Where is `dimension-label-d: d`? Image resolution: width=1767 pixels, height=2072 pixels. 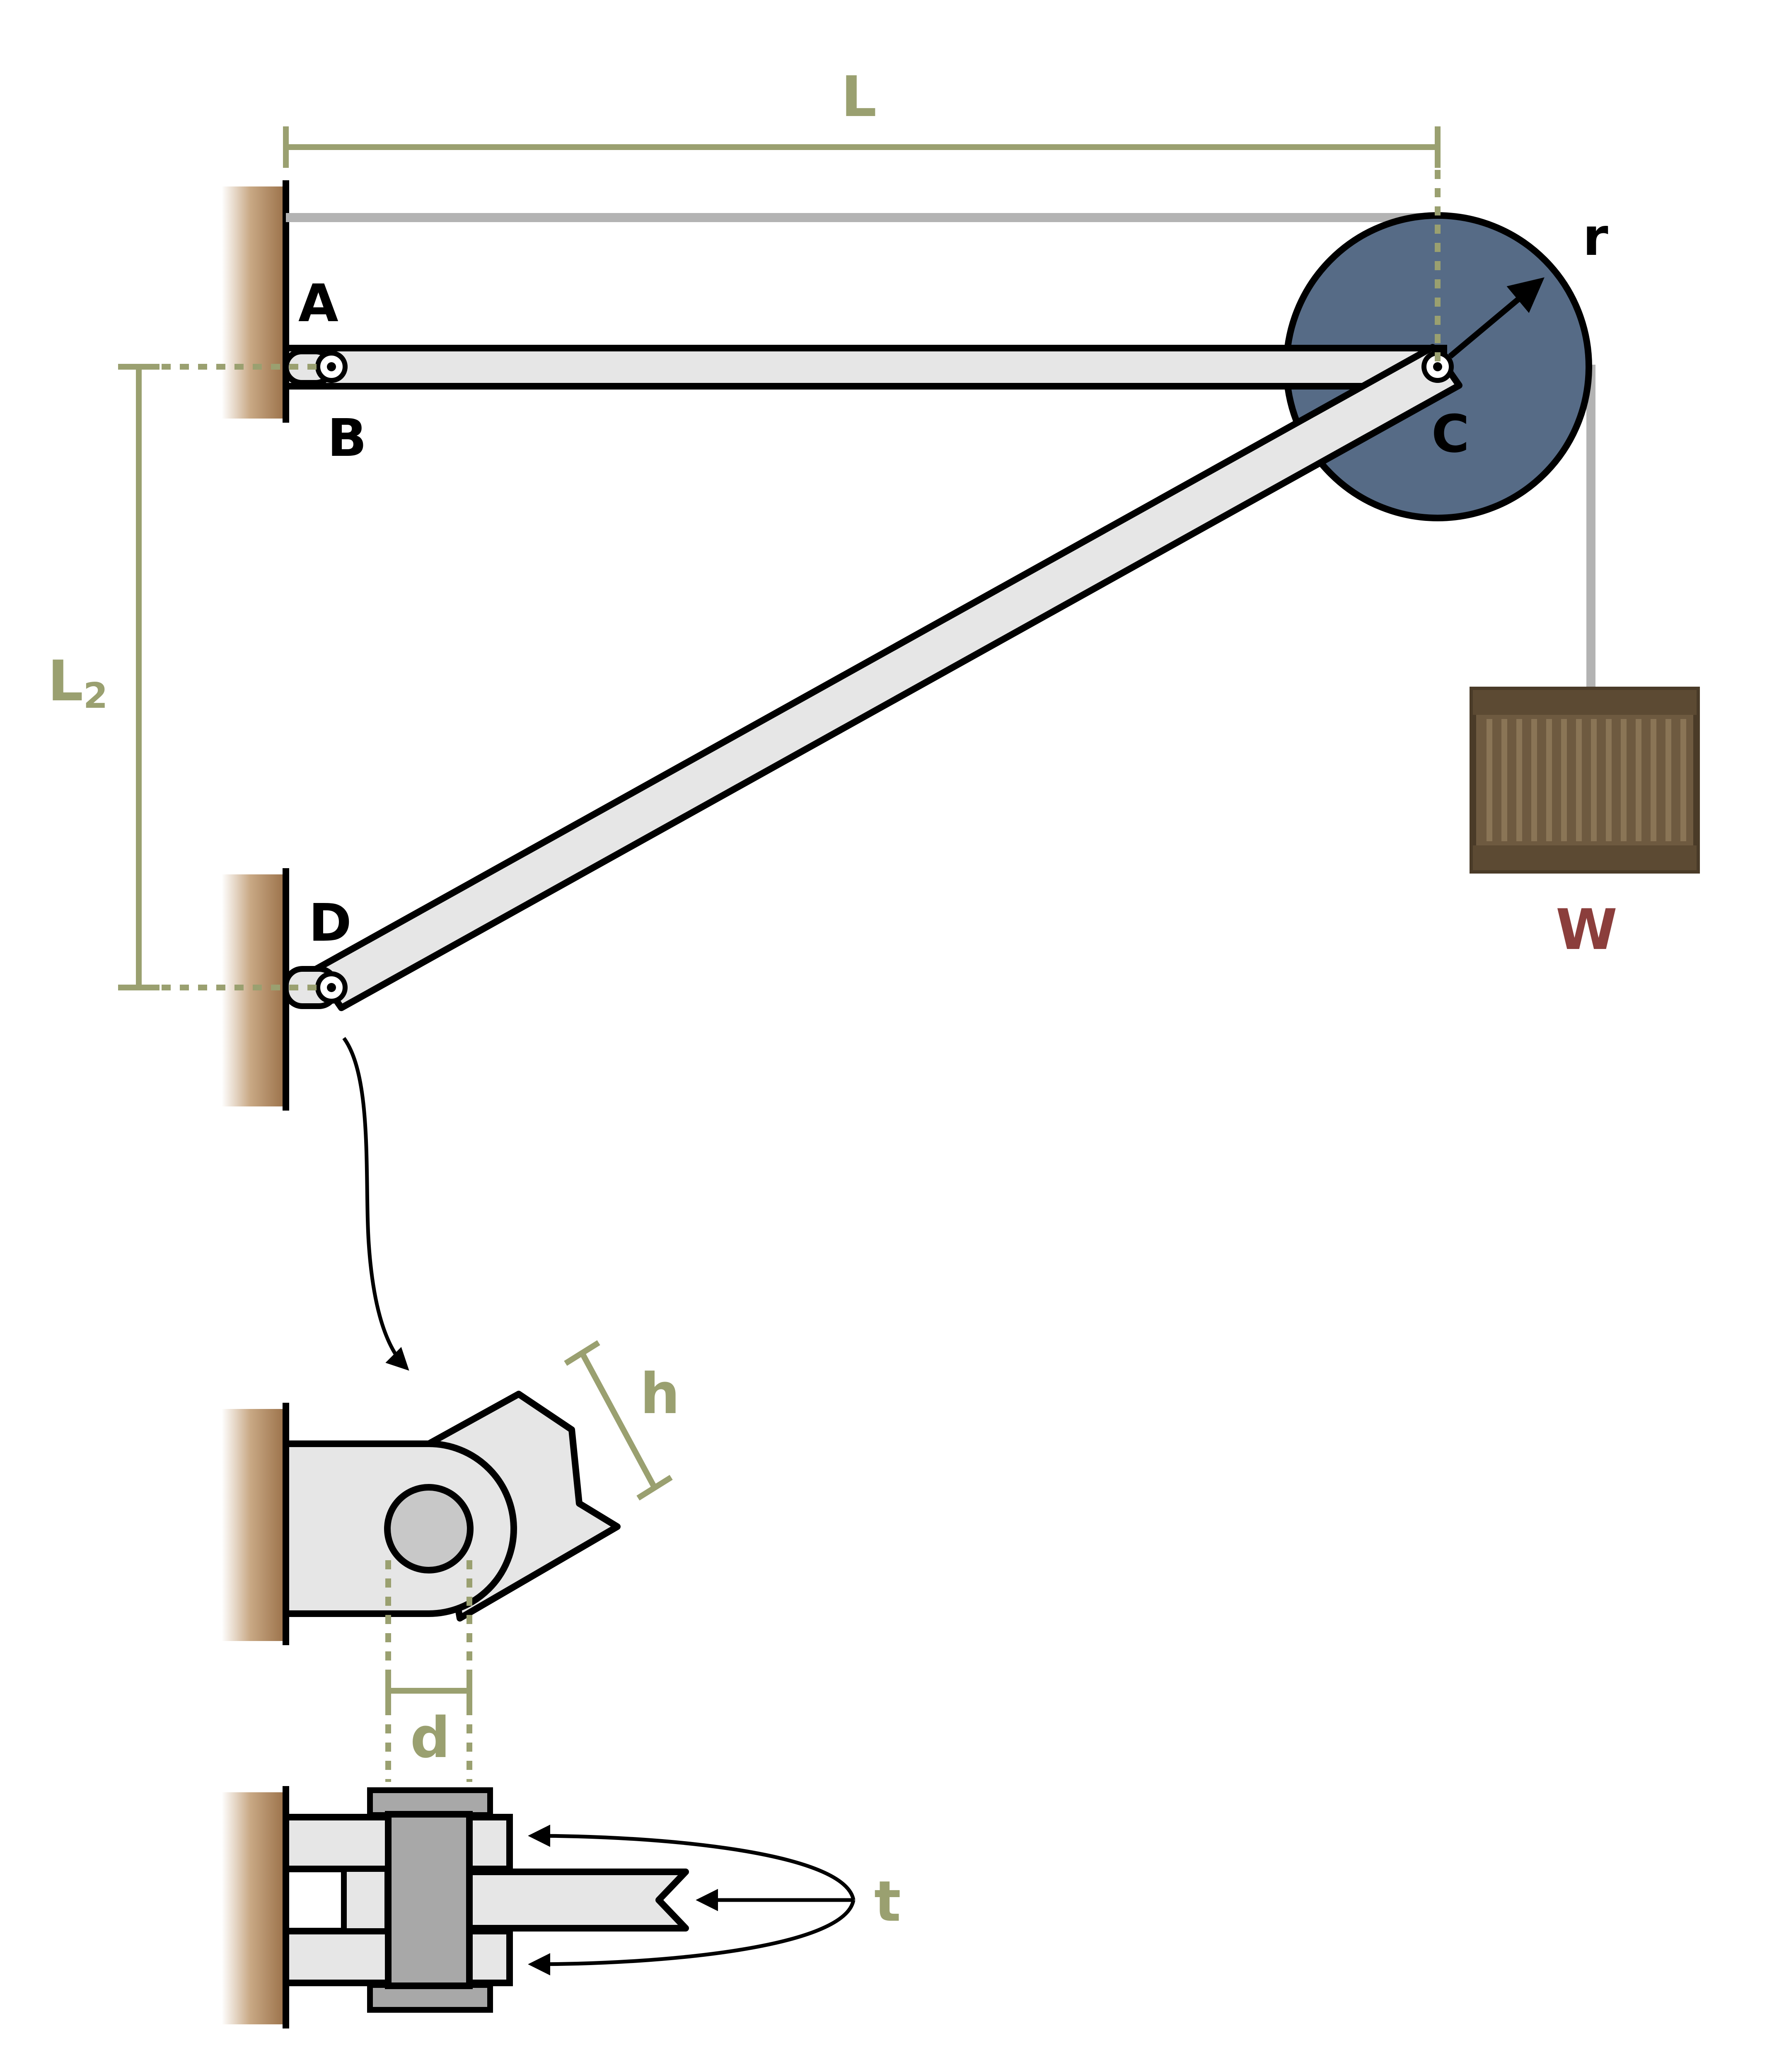 dimension-label-d: d is located at coordinates (430, 1737).